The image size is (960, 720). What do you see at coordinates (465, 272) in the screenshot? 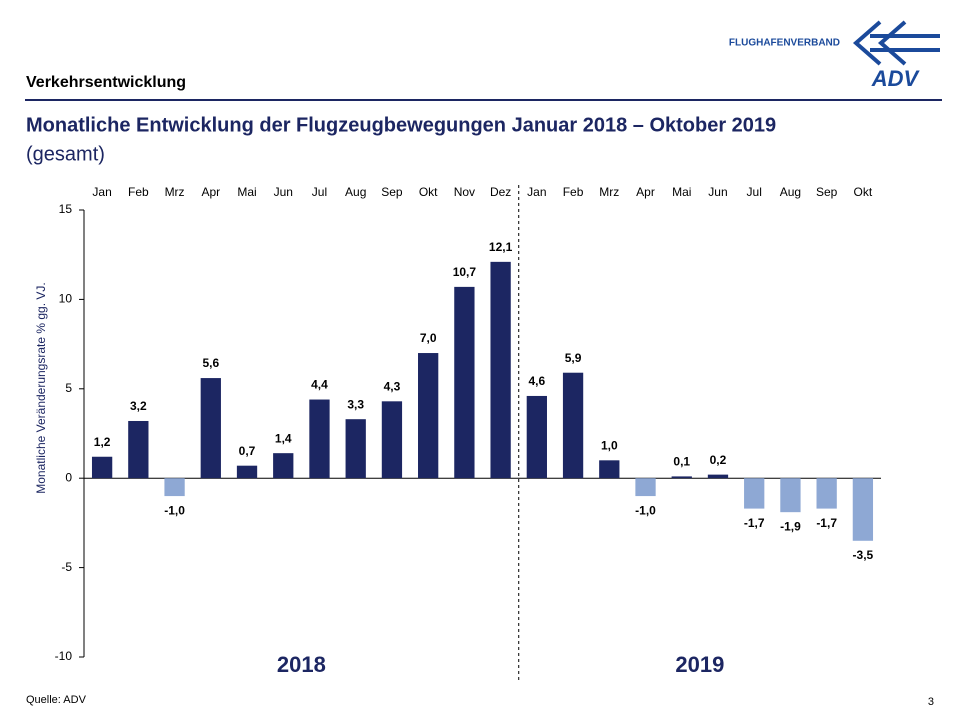
I see `value-label: 10,7` at bounding box center [465, 272].